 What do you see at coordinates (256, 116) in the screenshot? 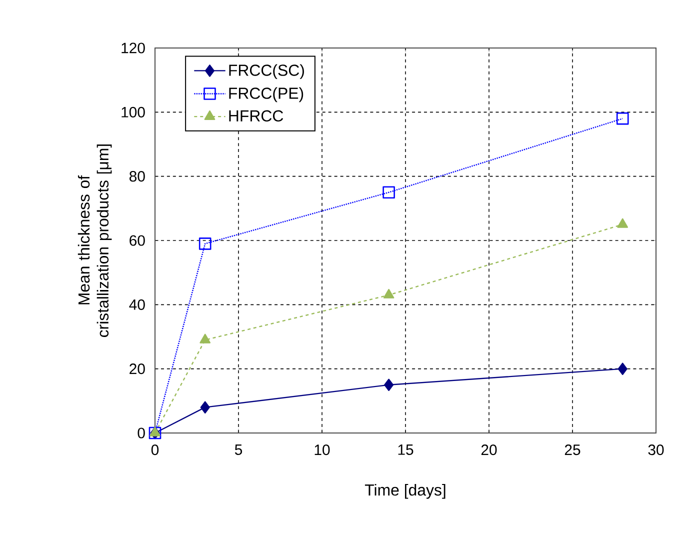
I see `legend-label: HFRCC` at bounding box center [256, 116].